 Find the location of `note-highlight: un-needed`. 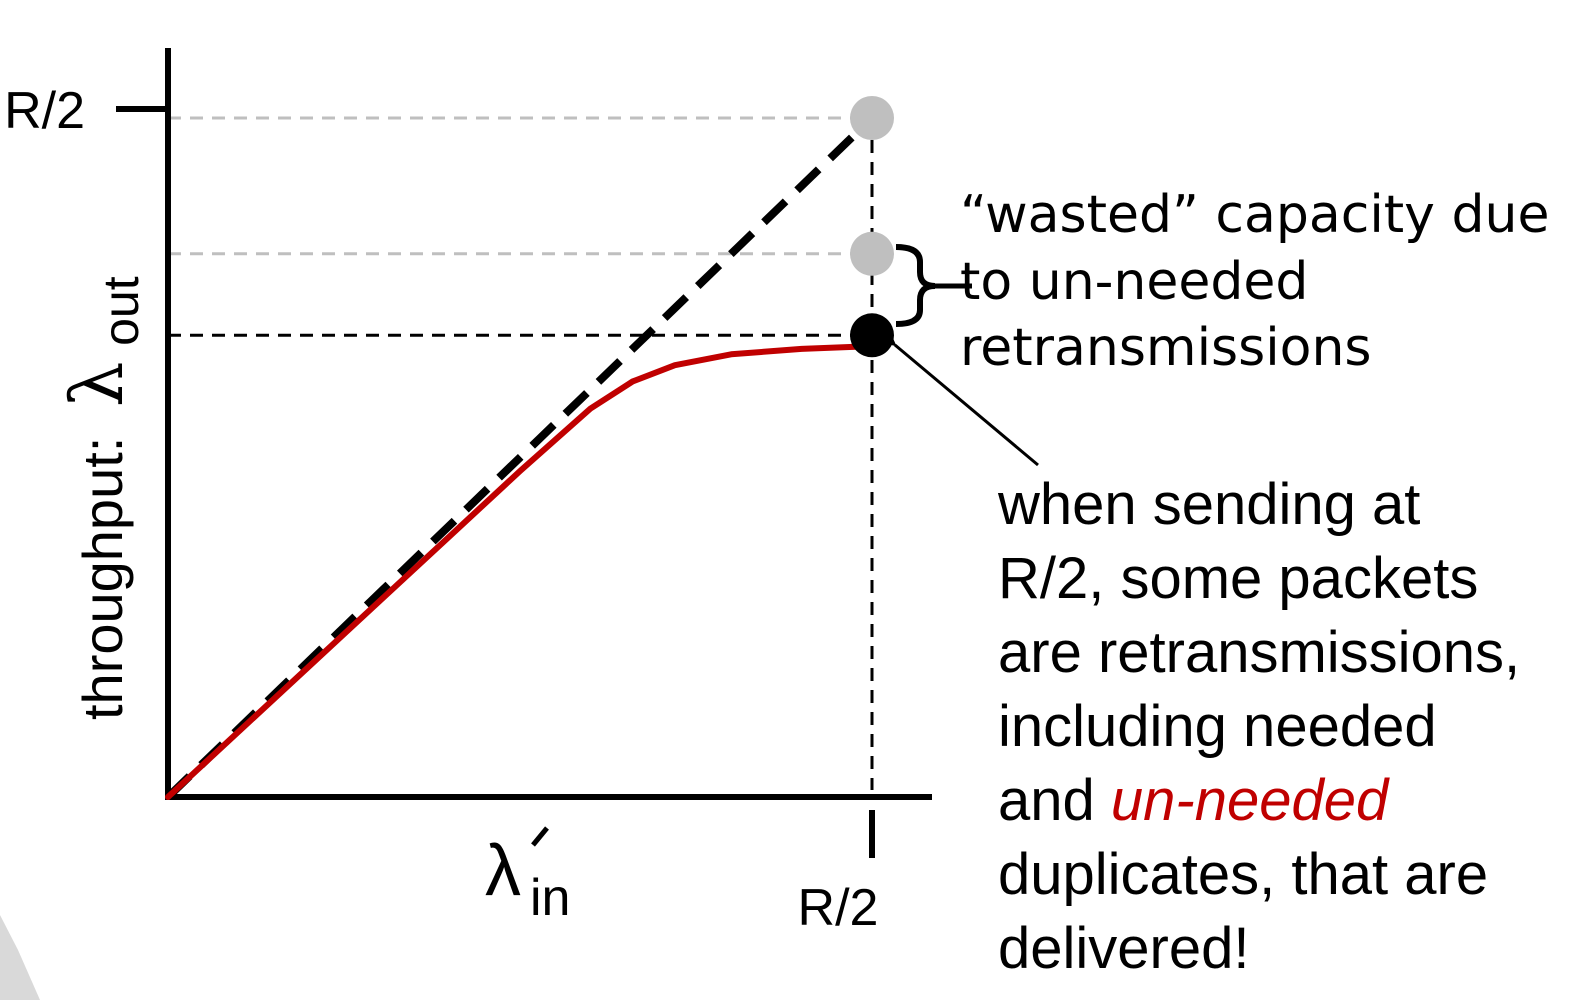

note-highlight: un-needed is located at coordinates (1250, 800).